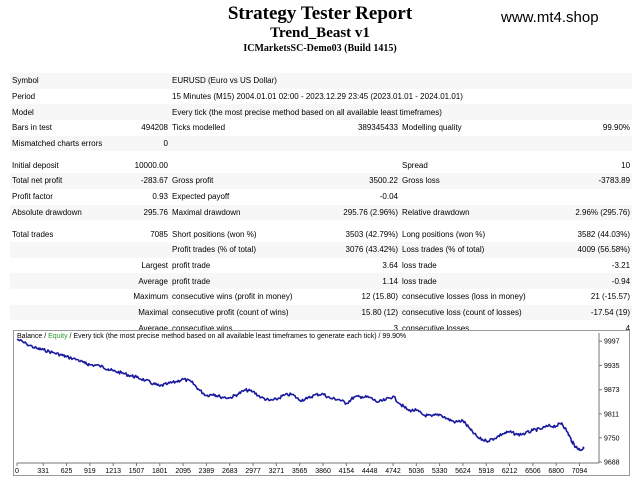 This screenshot has height=480, width=640. What do you see at coordinates (43, 471) in the screenshot?
I see `x-tick-label: 331` at bounding box center [43, 471].